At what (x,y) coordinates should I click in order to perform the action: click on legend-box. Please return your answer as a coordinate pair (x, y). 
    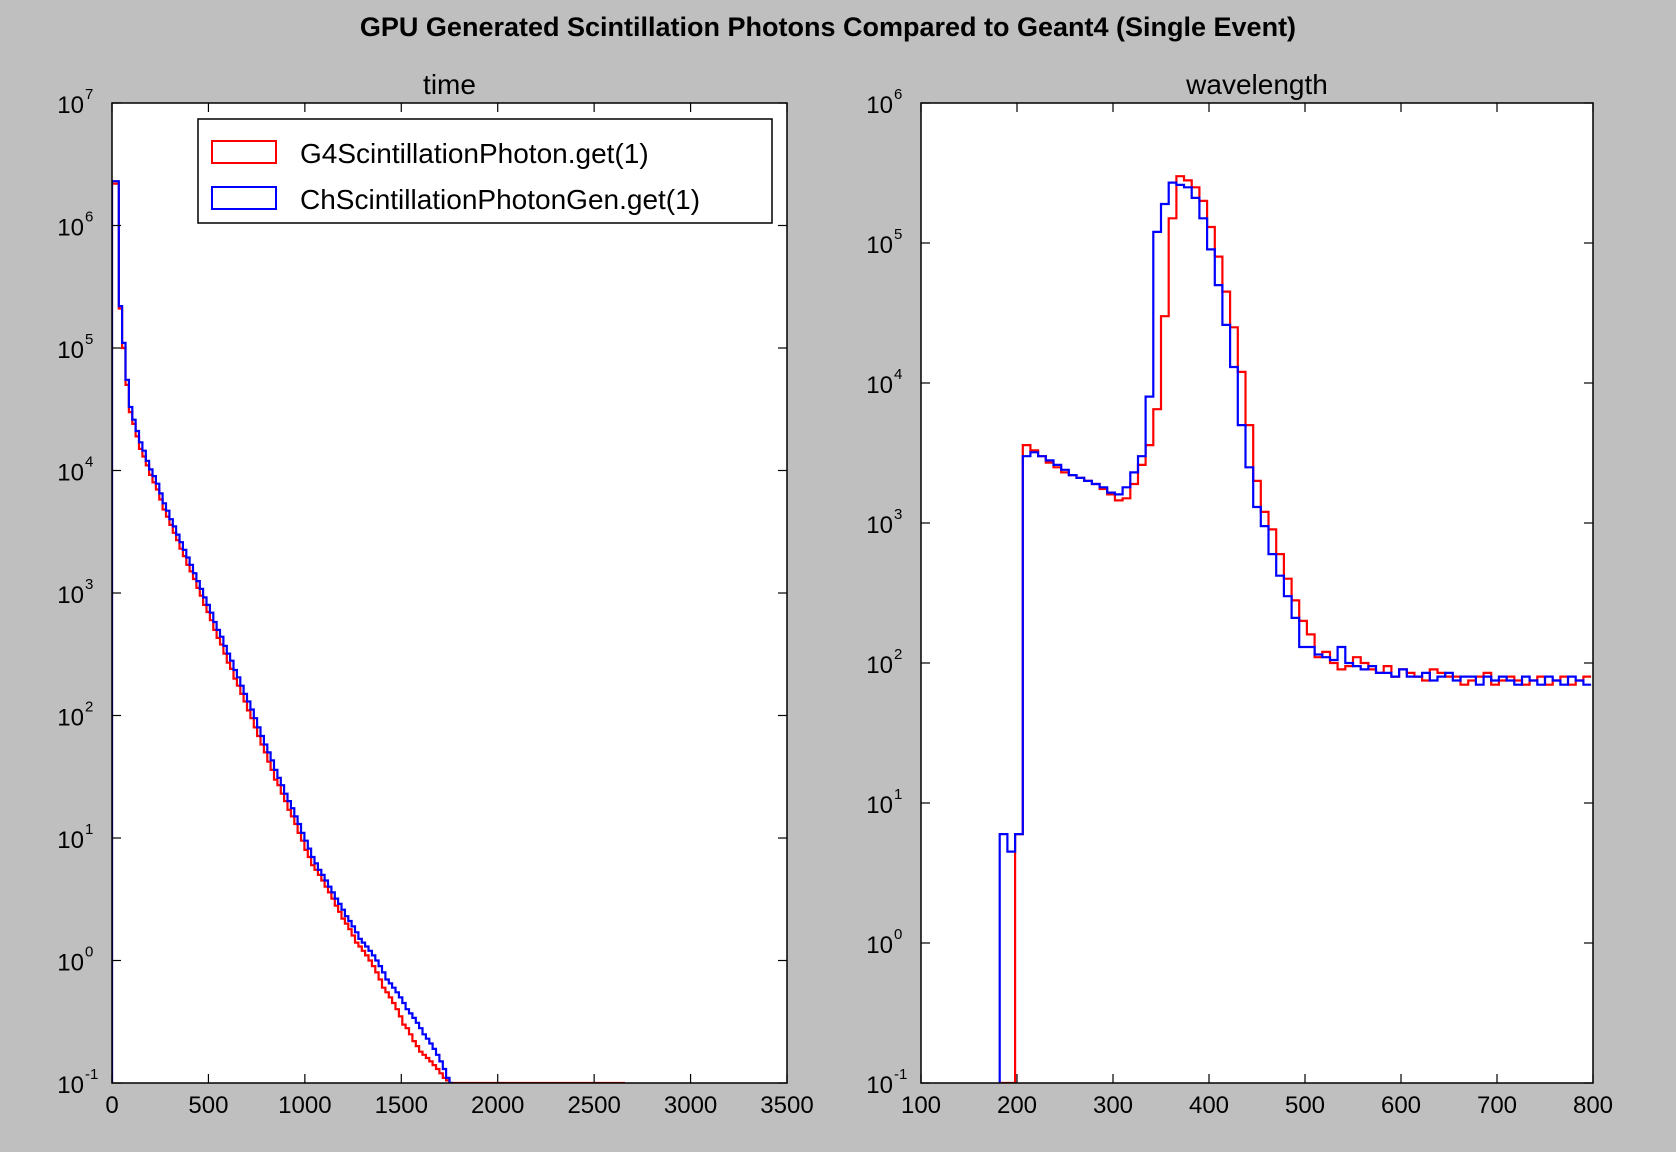
    Looking at the image, I should click on (485, 171).